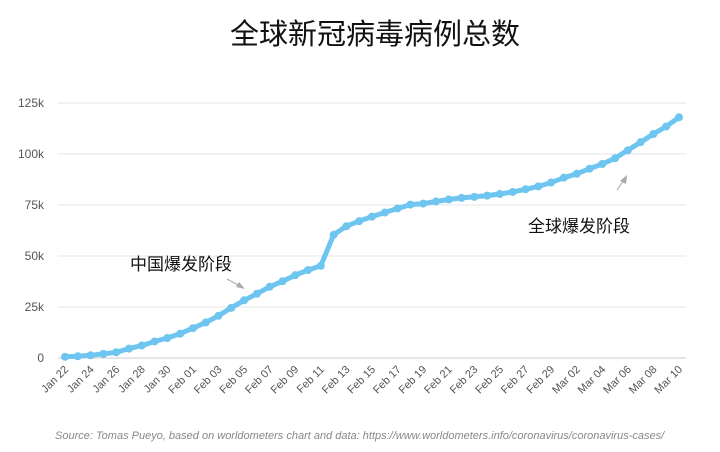 The image size is (720, 452). I want to click on y-tick-label: 50k, so click(35, 256).